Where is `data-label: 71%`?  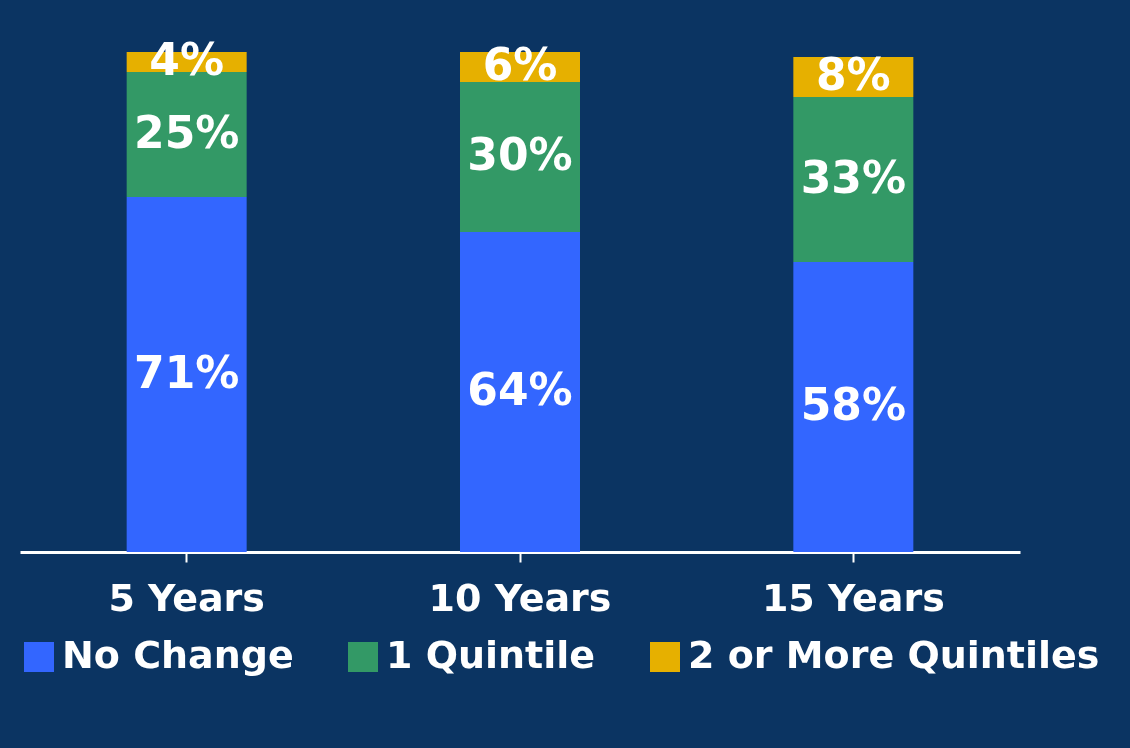
data-label: 71% is located at coordinates (187, 372).